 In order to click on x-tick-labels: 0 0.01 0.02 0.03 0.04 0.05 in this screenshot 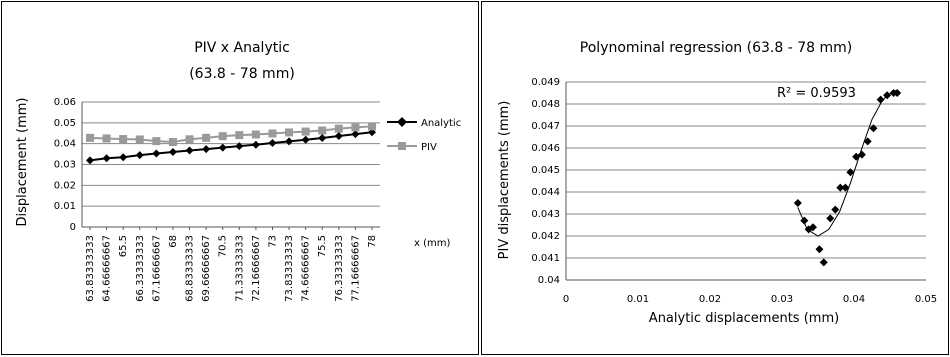, I will do `click(750, 299)`.